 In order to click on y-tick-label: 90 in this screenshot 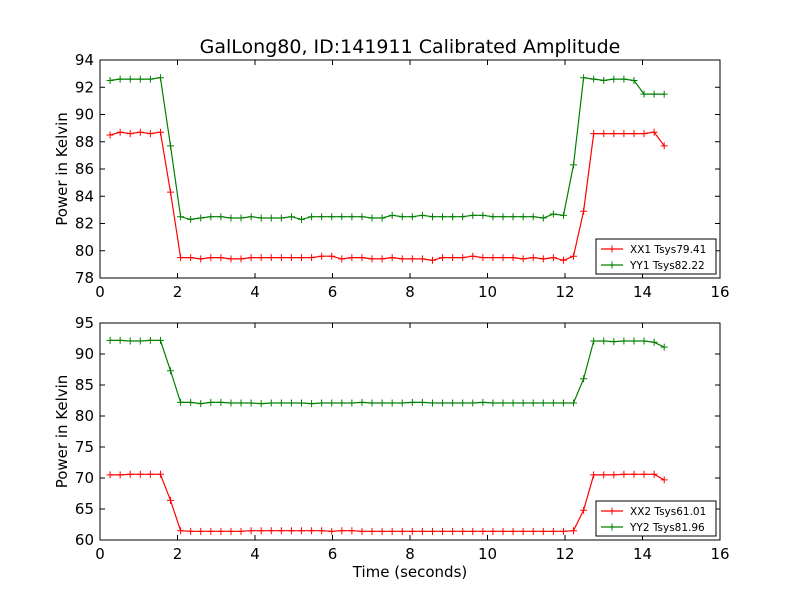, I will do `click(84, 115)`.